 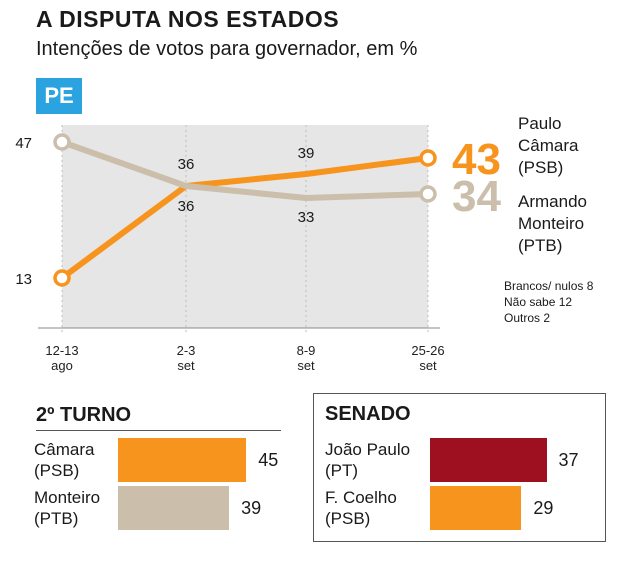 I want to click on final-value-label: 34, so click(x=476, y=196).